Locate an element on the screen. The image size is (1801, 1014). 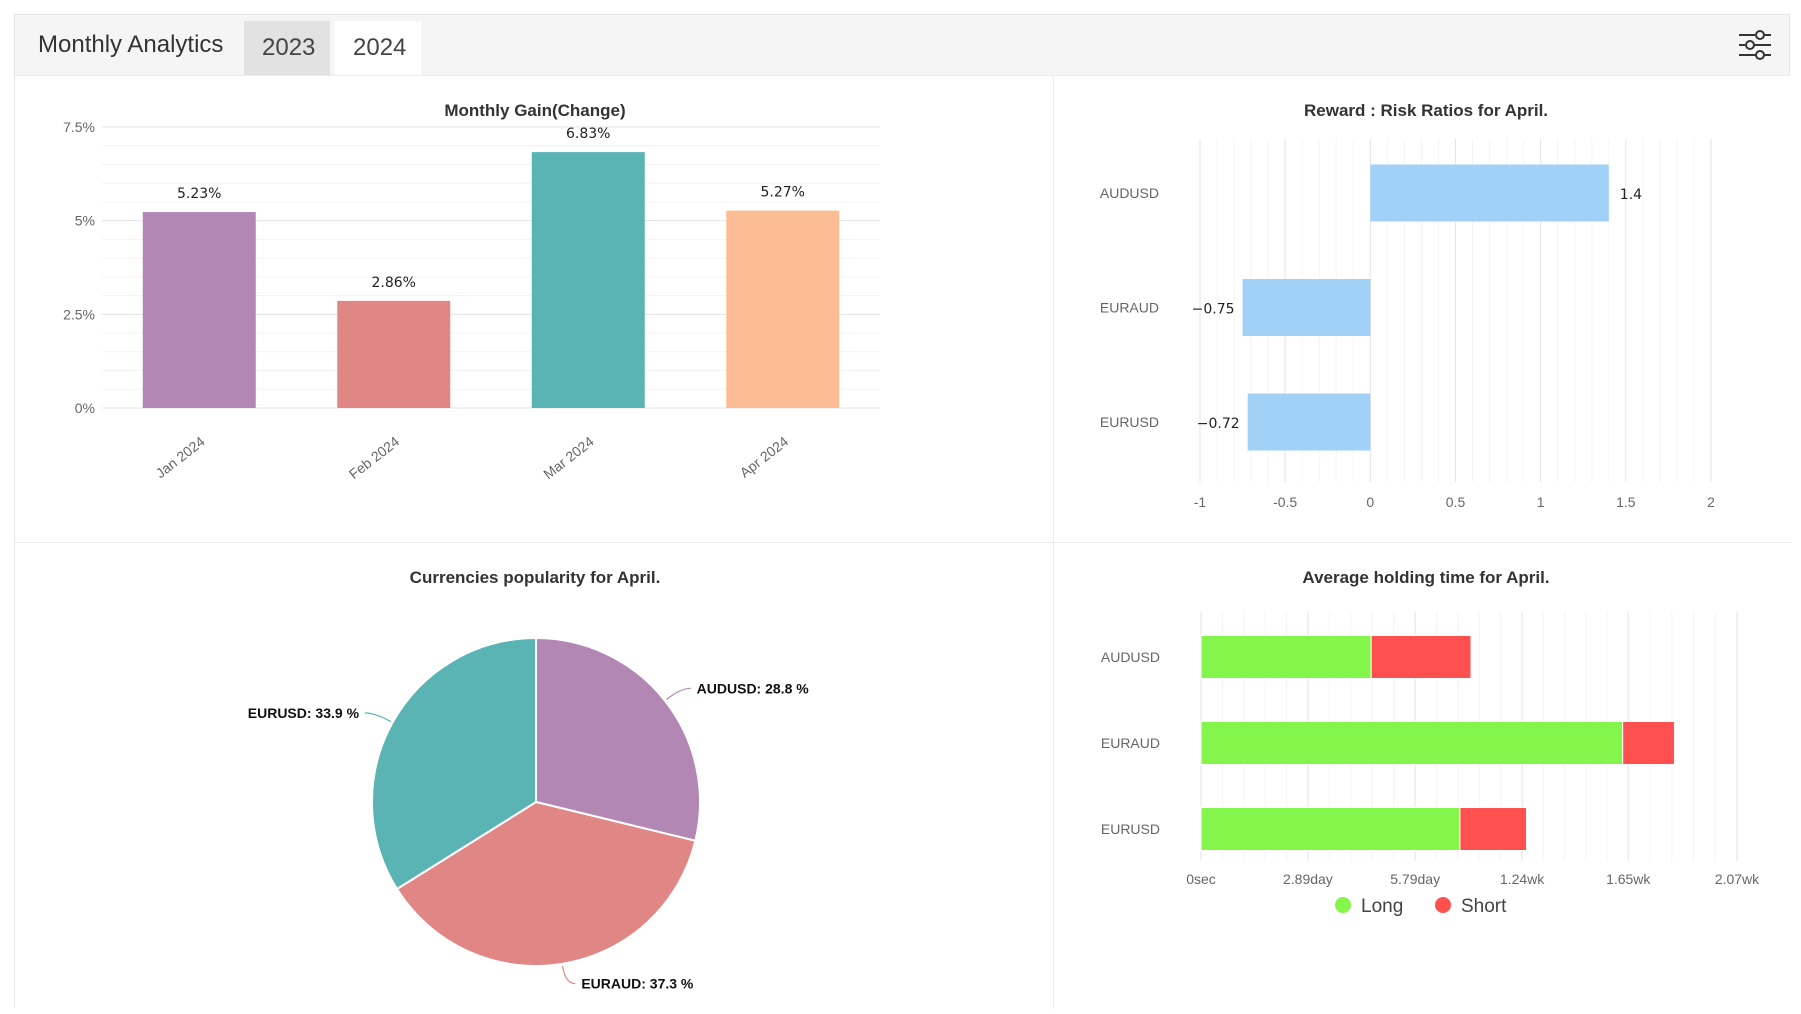
page-title: Monthly Analytics is located at coordinates (131, 44).